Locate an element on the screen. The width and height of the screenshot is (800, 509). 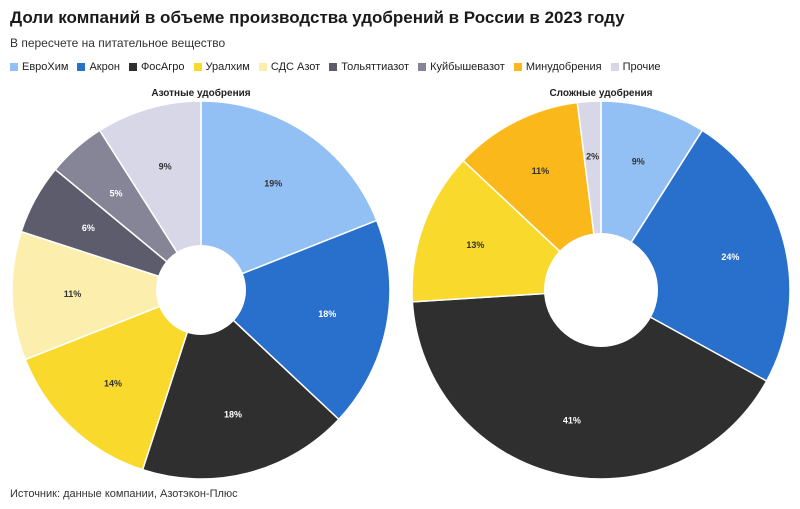
legend-label: Уралхим is located at coordinates (227, 67).